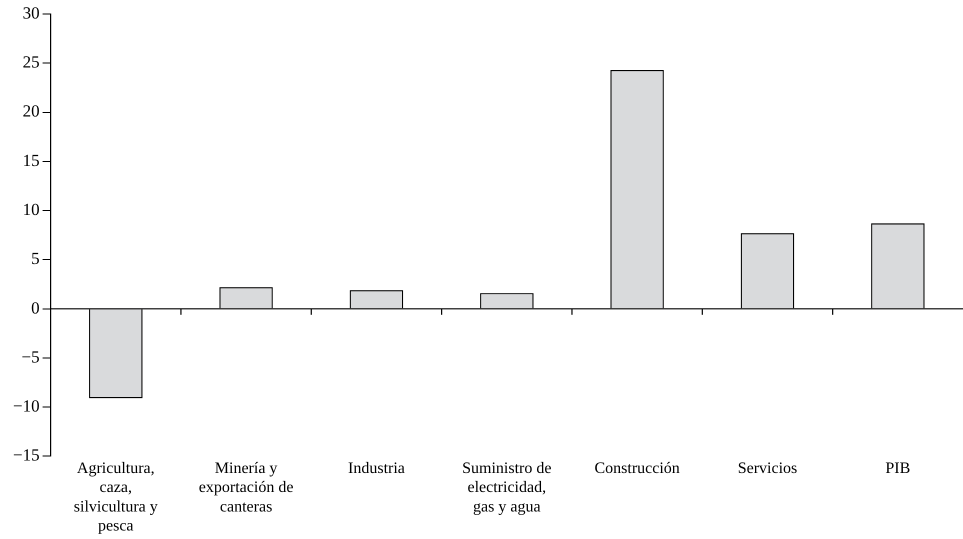 Image resolution: width=963 pixels, height=539 pixels. What do you see at coordinates (31, 209) in the screenshot?
I see `y-tick-label: 10` at bounding box center [31, 209].